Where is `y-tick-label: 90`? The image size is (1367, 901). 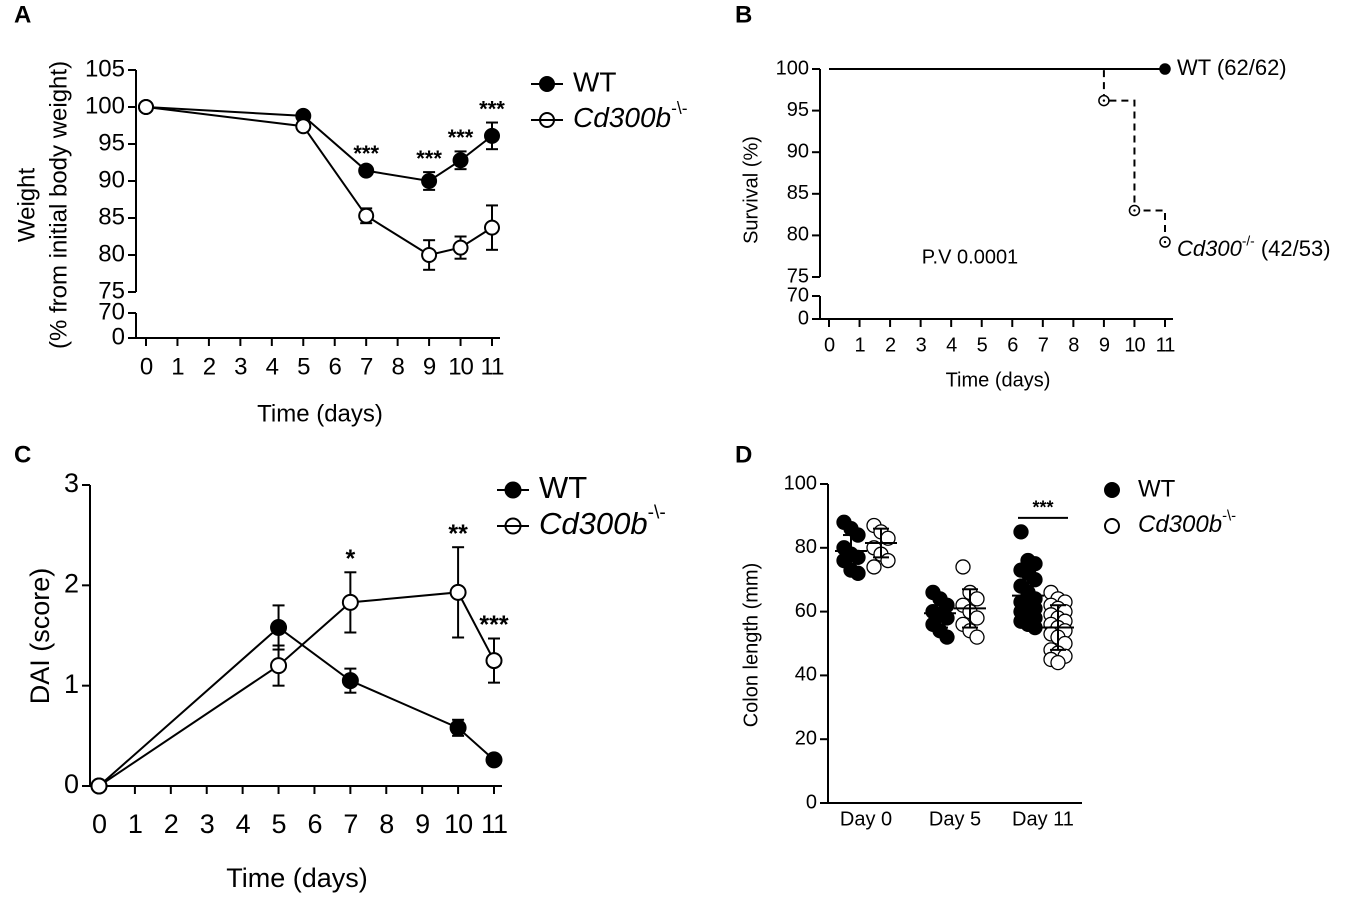
y-tick-label: 90 is located at coordinates (798, 151).